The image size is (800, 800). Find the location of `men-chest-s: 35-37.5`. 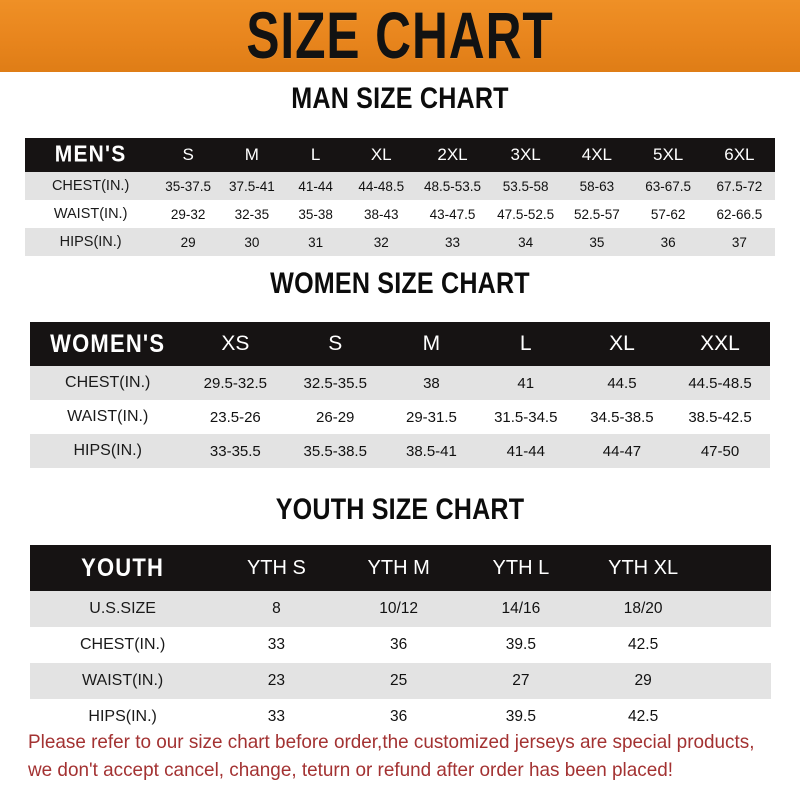

men-chest-s: 35-37.5 is located at coordinates (188, 186).